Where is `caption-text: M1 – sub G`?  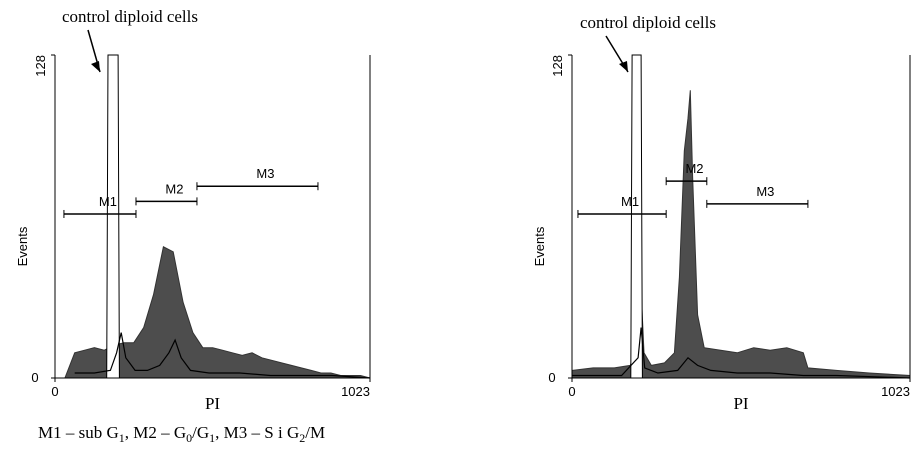 caption-text: M1 – sub G is located at coordinates (78, 432).